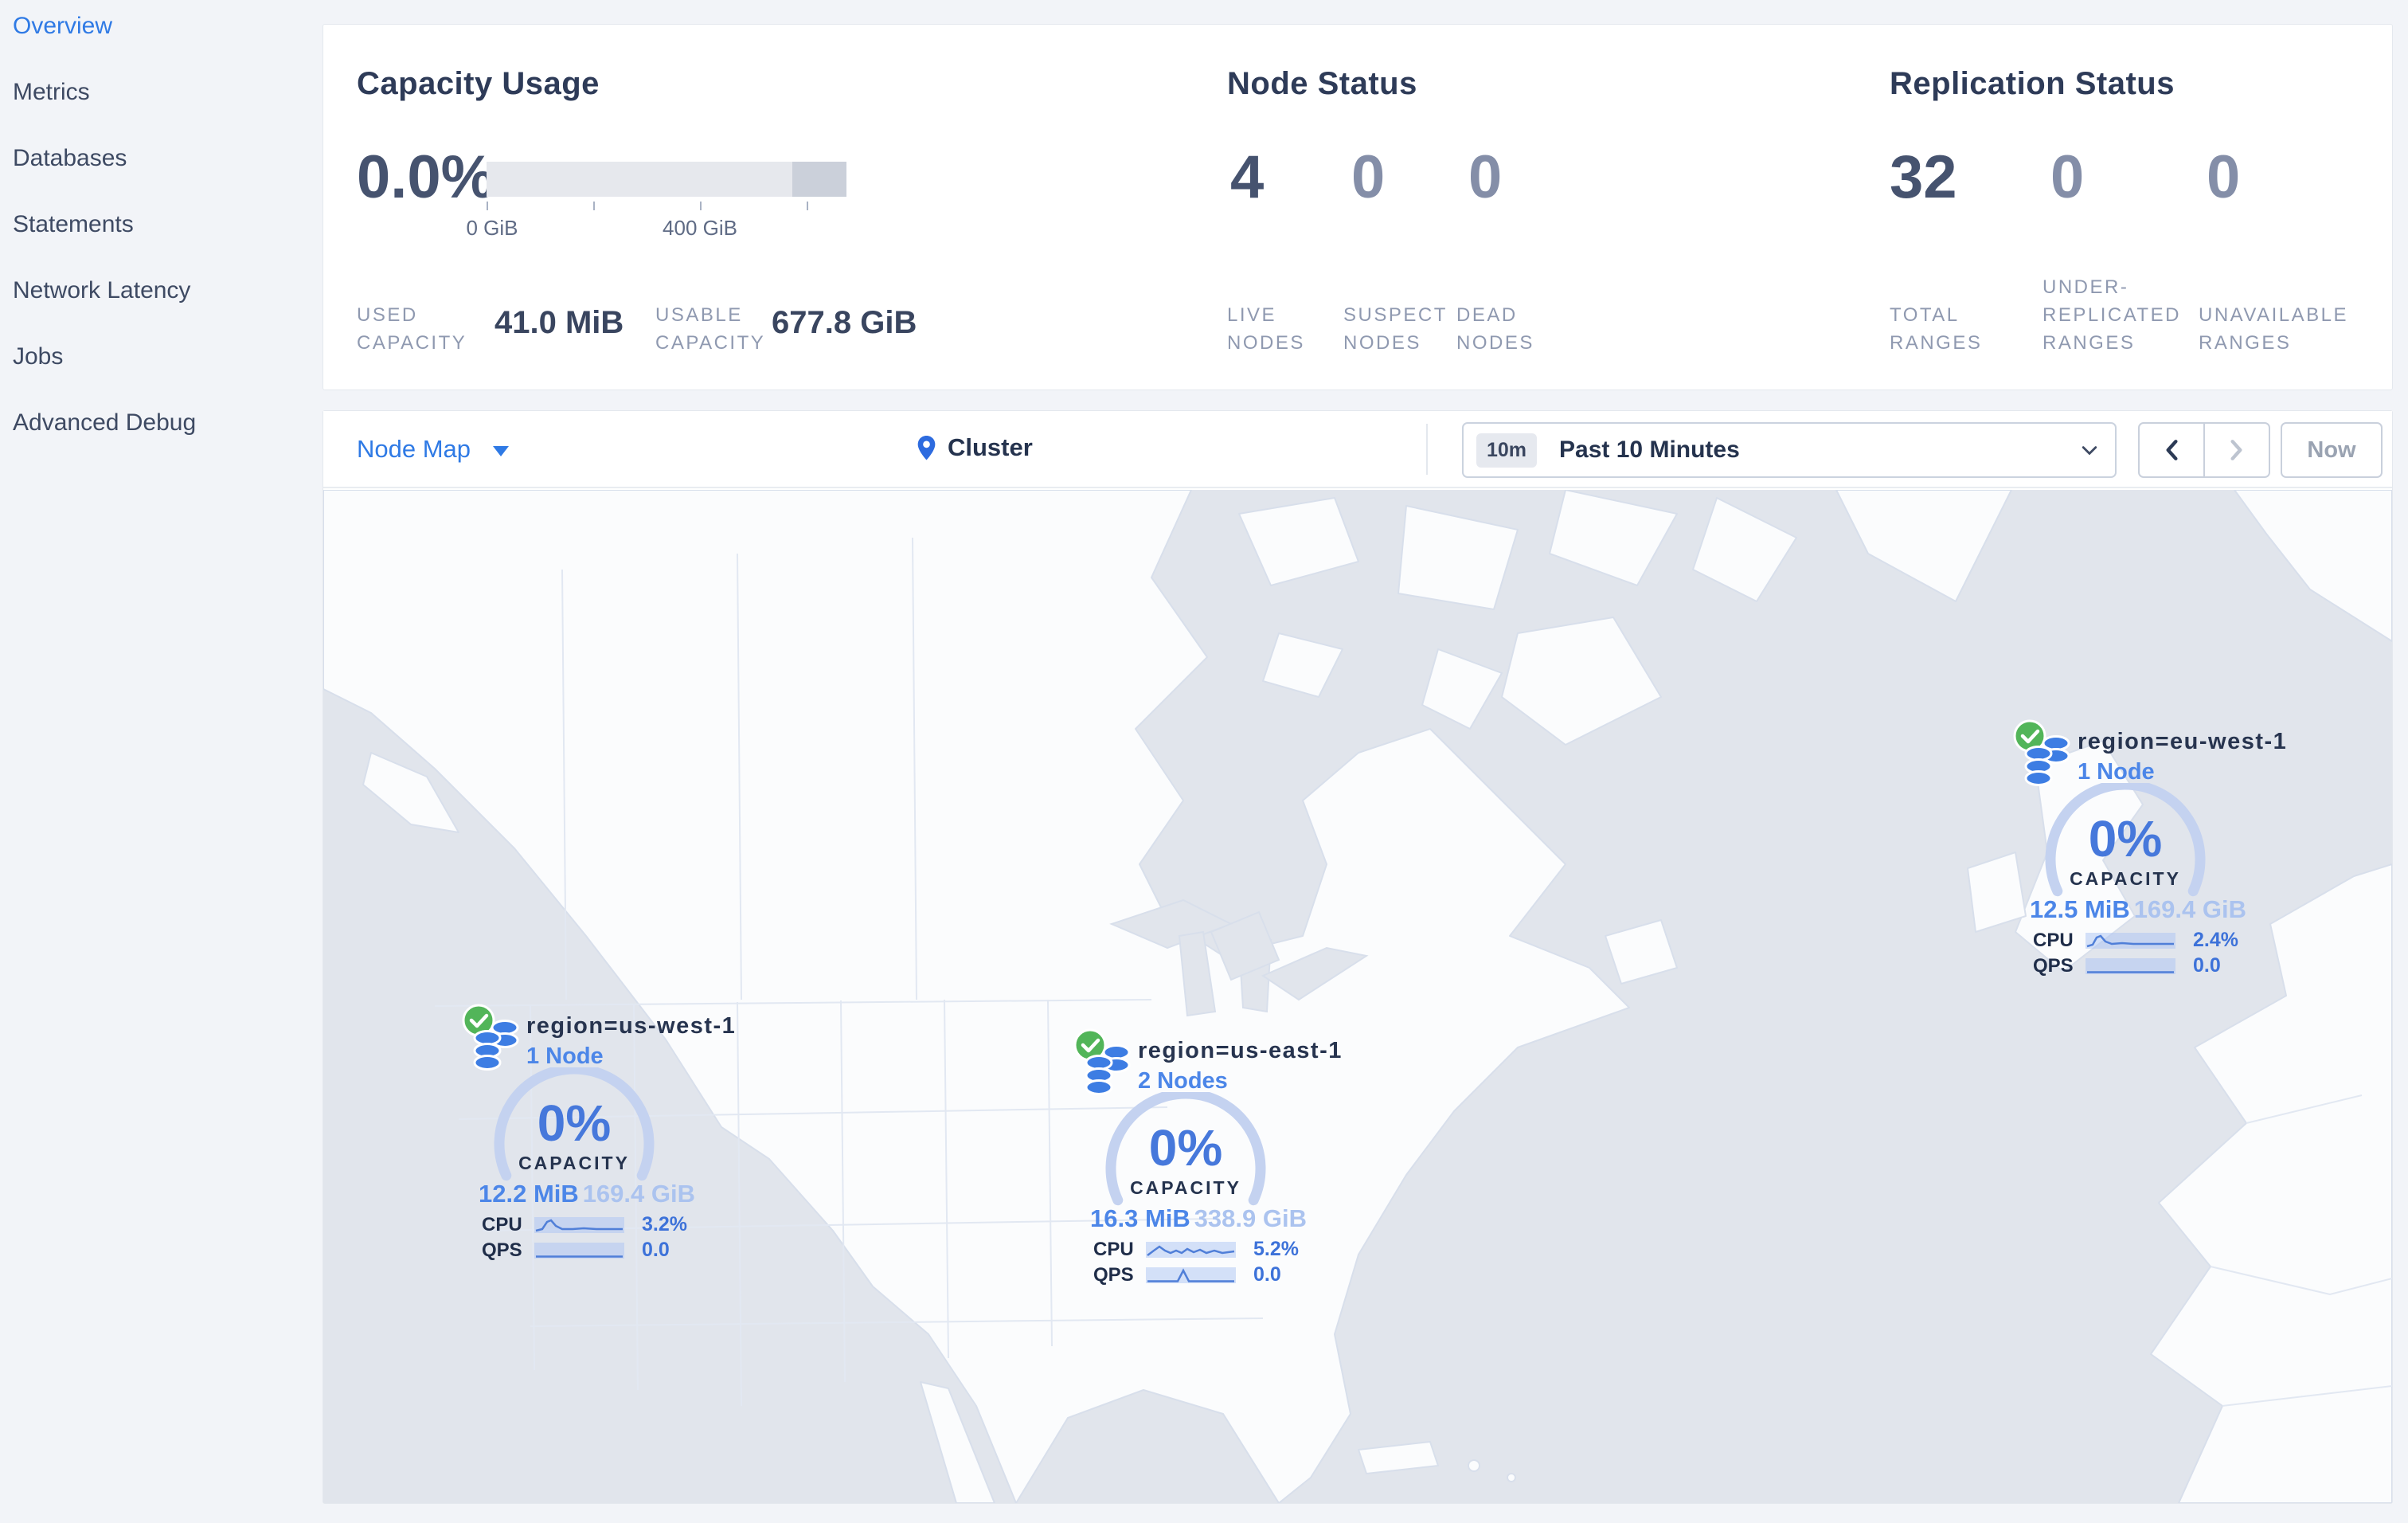 This screenshot has width=2408, height=1523. What do you see at coordinates (1427, 449) in the screenshot?
I see `toolbar-divider` at bounding box center [1427, 449].